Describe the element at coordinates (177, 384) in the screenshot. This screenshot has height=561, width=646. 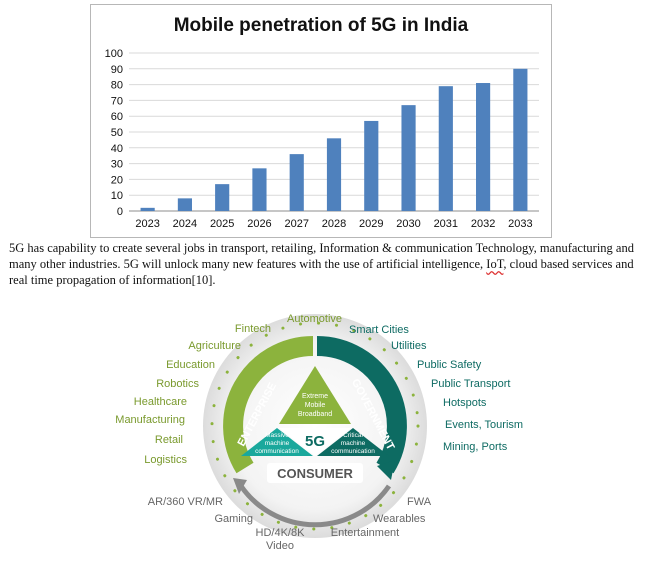
I see `enterprise-item: Robotics` at that location.